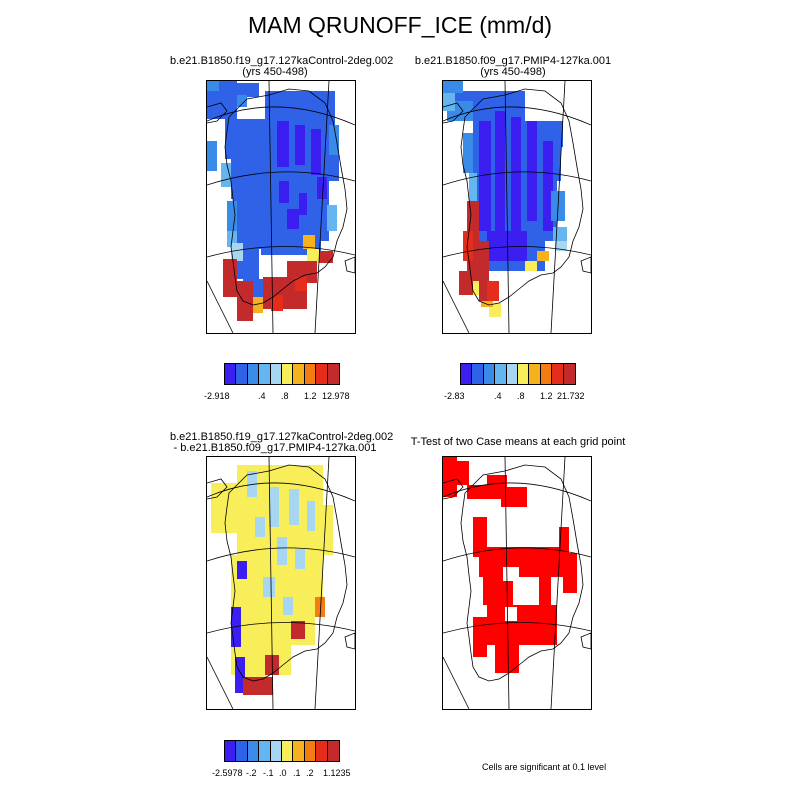 This screenshot has height=800, width=800. What do you see at coordinates (516, 186) in the screenshot?
I see `cells-dark-blue` at bounding box center [516, 186].